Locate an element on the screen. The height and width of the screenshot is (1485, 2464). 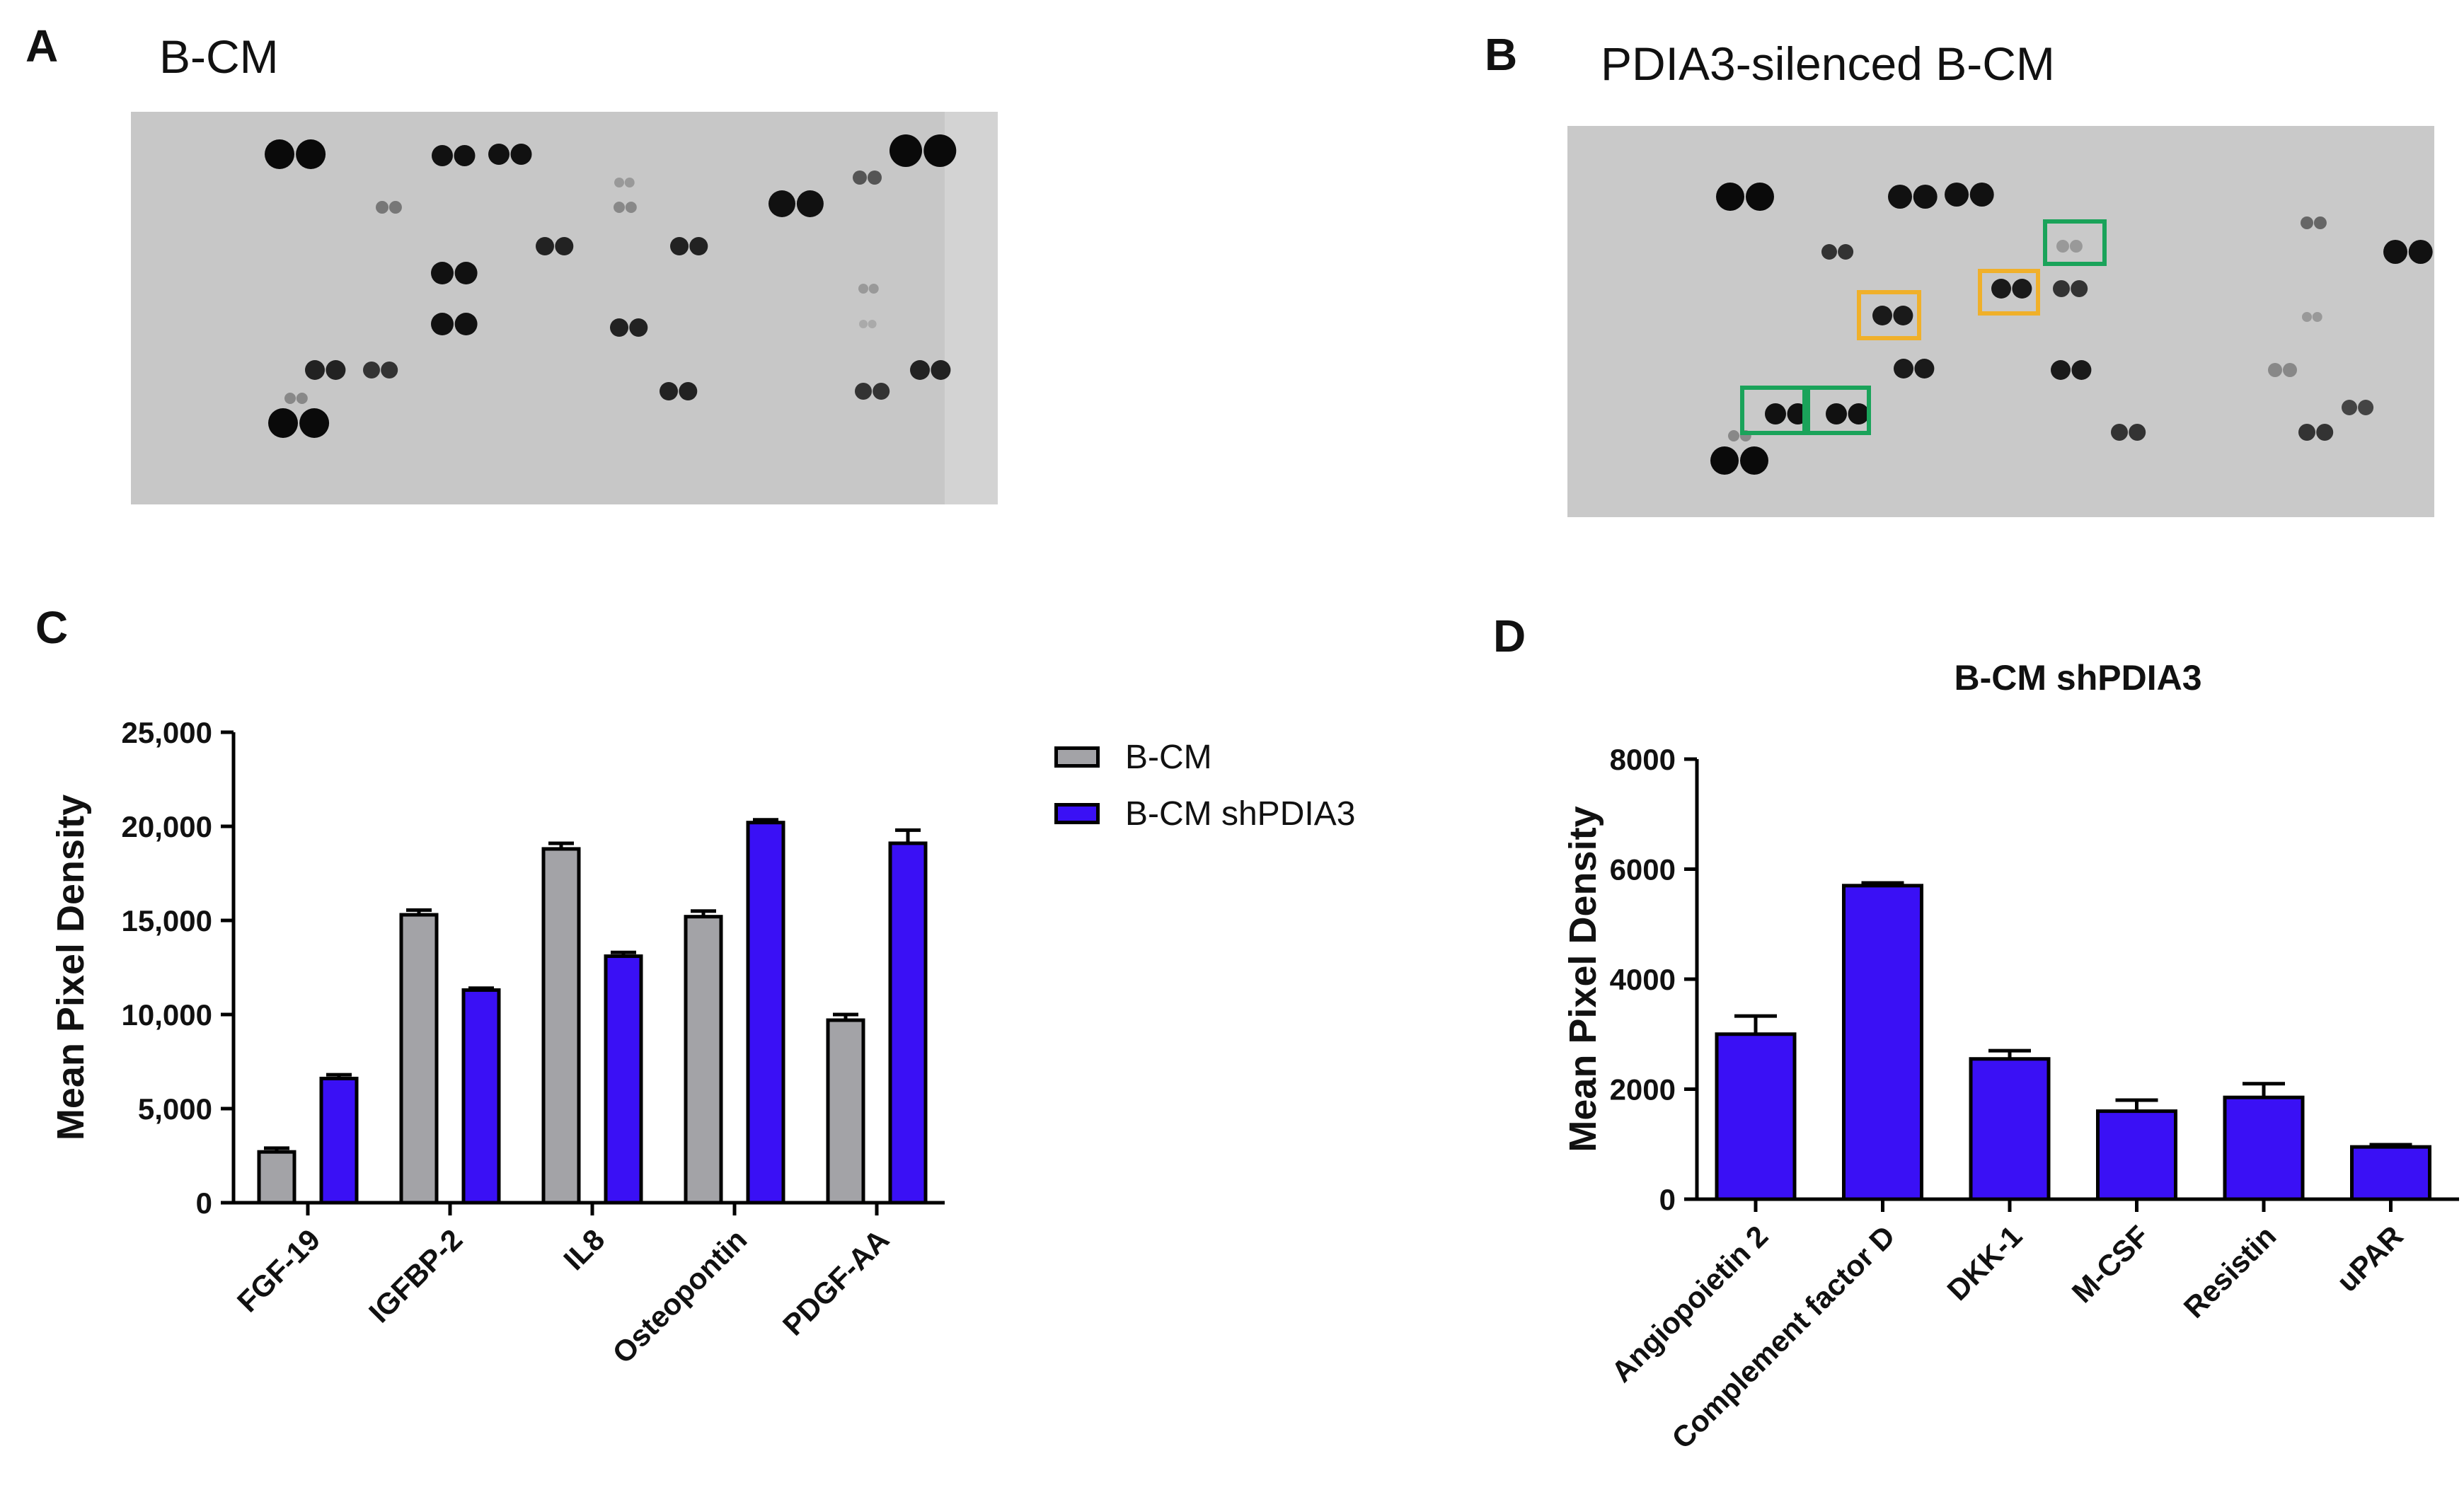
membrane-blot-b is located at coordinates (2000, 321).